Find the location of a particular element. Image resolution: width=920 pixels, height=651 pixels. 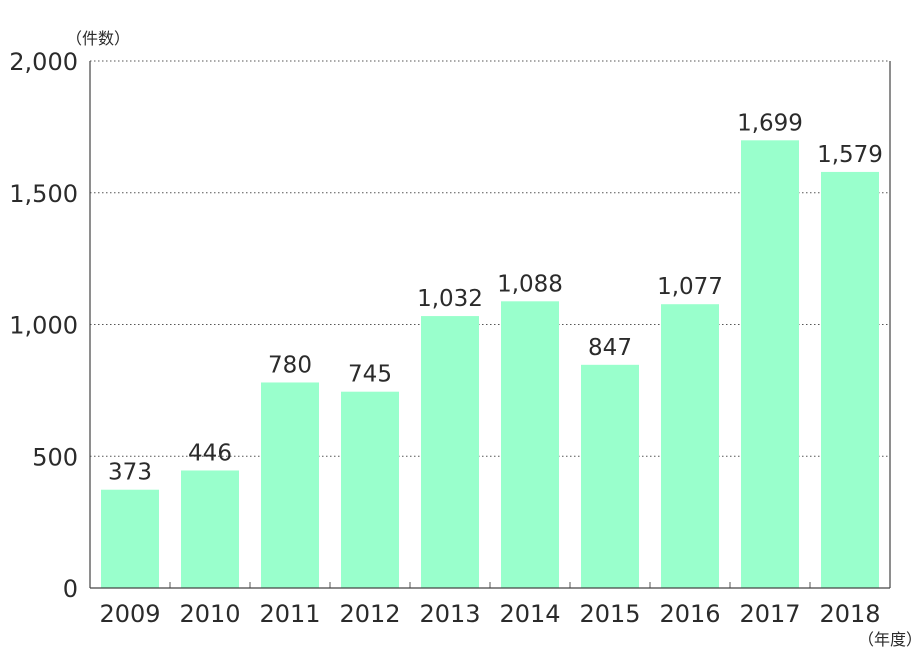

x-tick-label: 2010 is located at coordinates (209, 614).